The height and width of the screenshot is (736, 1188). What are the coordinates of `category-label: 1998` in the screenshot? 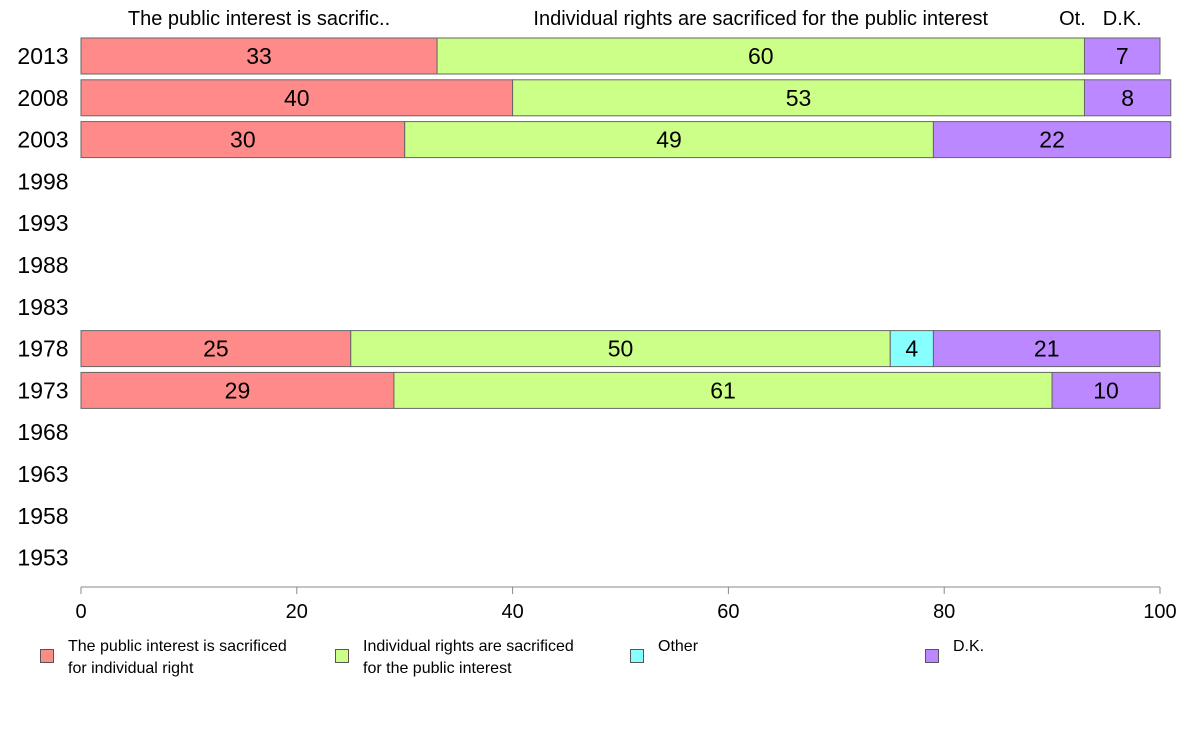 It's located at (42, 181).